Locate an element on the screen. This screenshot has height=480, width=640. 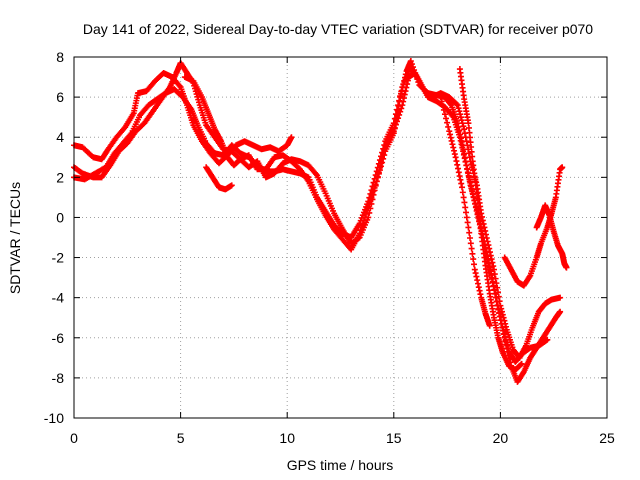
x-tick-label: 25 is located at coordinates (607, 438).